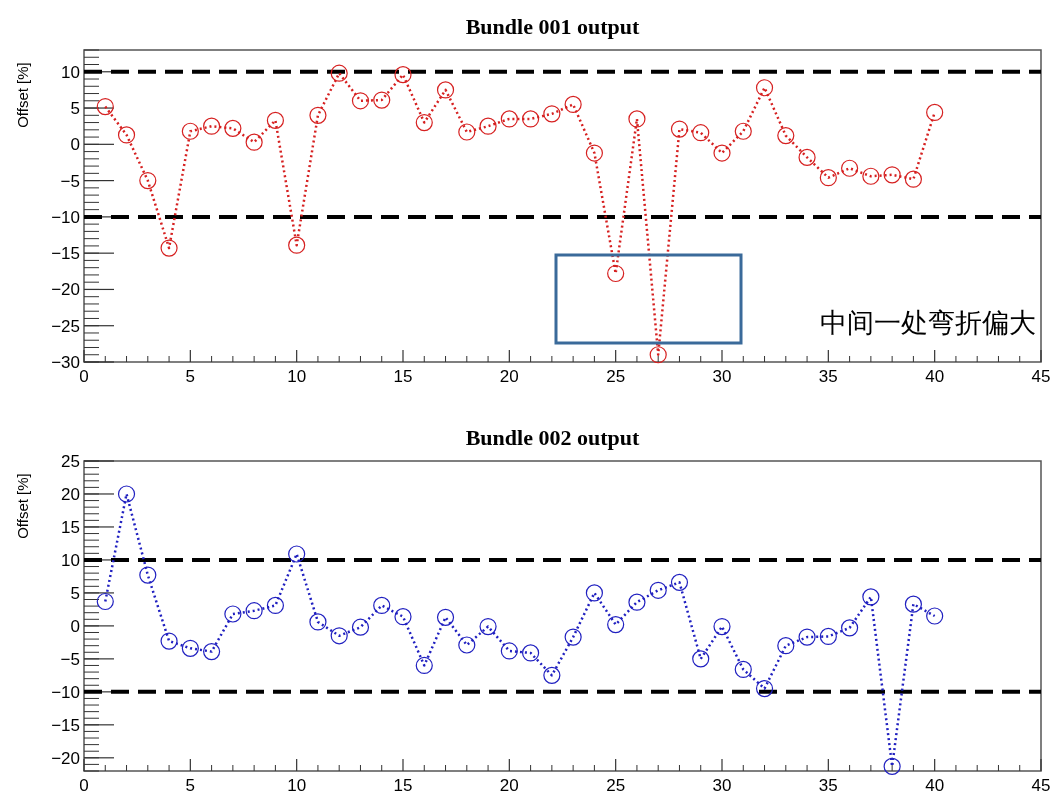 This screenshot has width=1058, height=799. What do you see at coordinates (928, 323) in the screenshot?
I see `annotation: 中间一处弯折偏大` at bounding box center [928, 323].